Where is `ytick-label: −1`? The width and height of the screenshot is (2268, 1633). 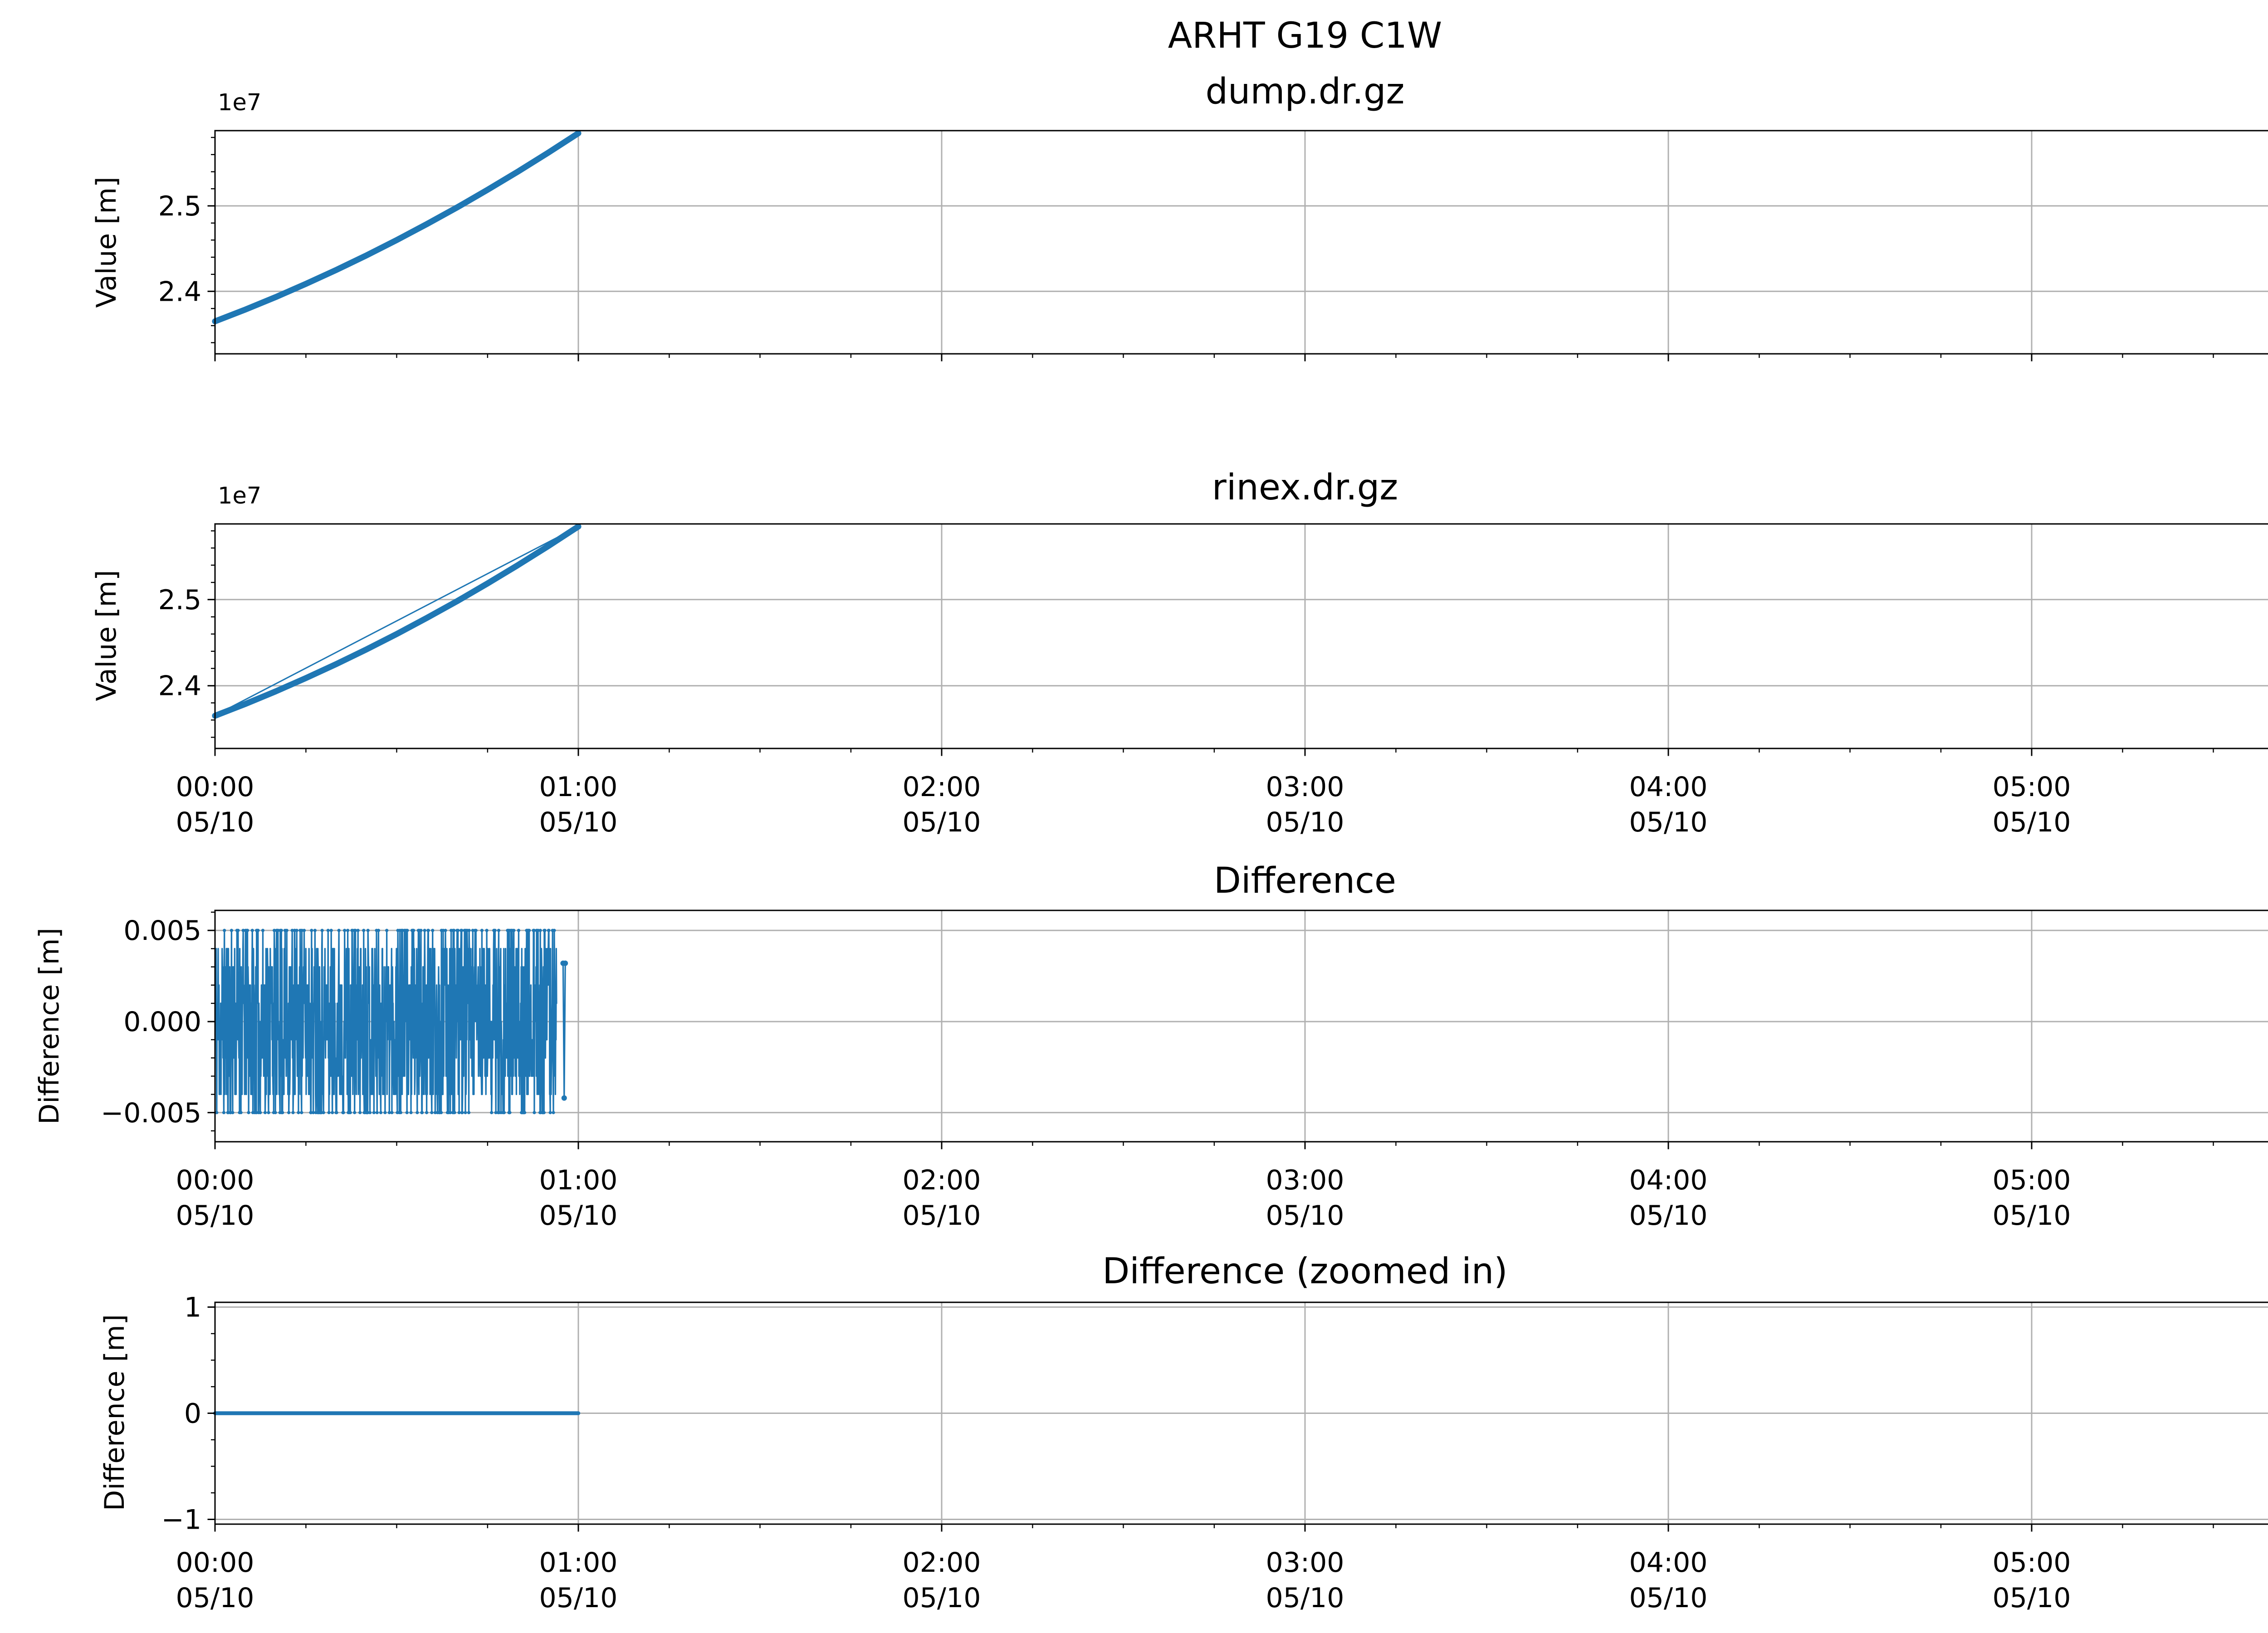
ytick-label: −1 is located at coordinates (181, 1520).